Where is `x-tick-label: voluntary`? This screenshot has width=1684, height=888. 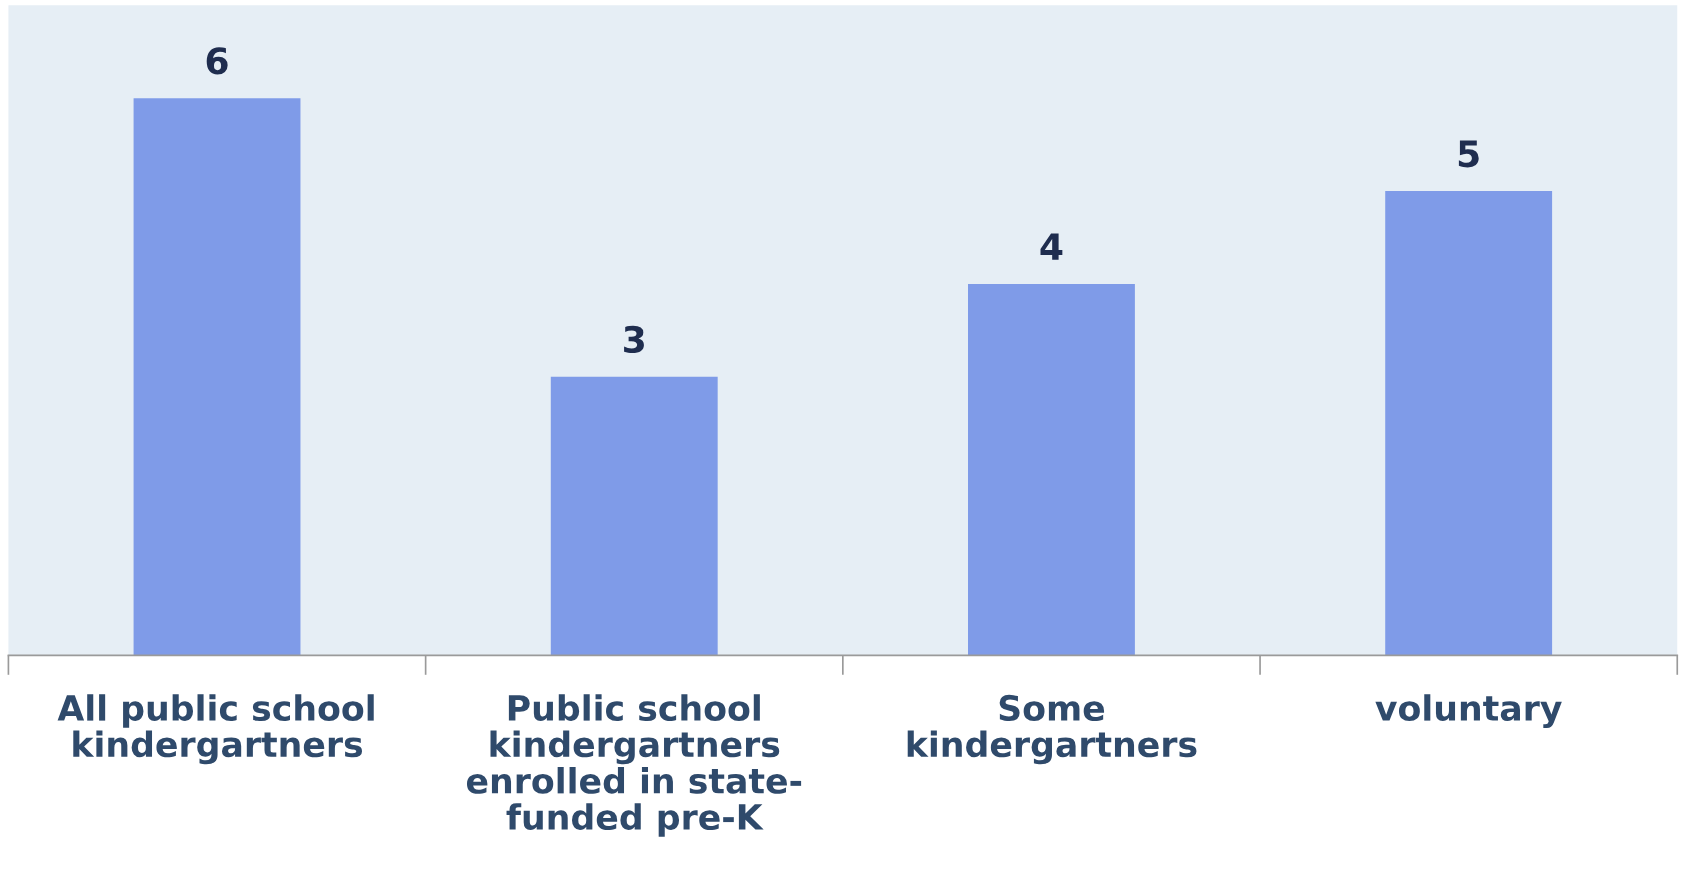
x-tick-label: voluntary is located at coordinates (1468, 711).